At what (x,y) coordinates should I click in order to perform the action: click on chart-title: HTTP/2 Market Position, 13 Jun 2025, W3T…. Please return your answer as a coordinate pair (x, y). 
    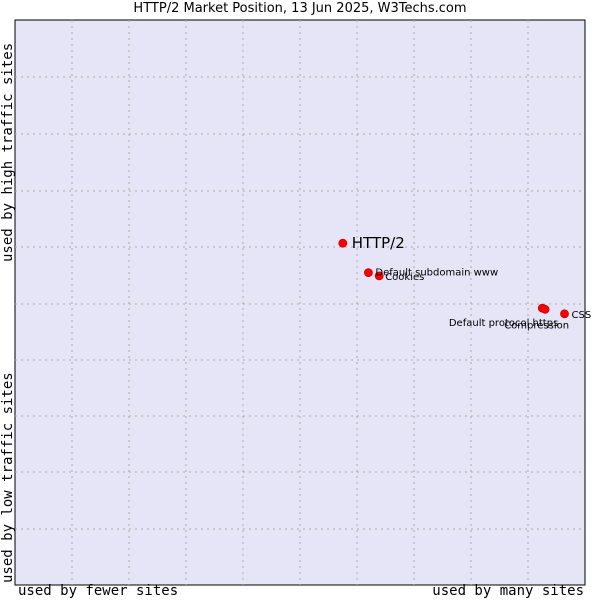
    Looking at the image, I should click on (300, 8).